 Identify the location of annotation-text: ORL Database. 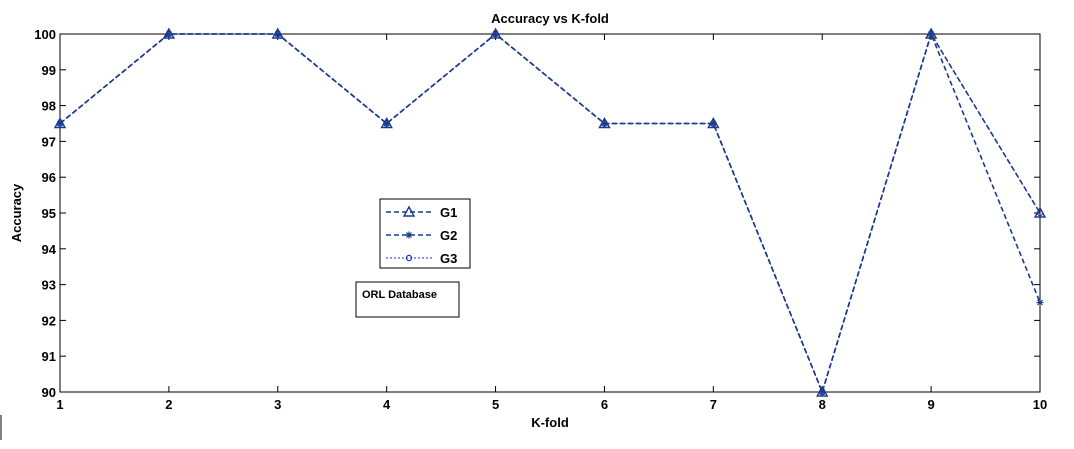
(399, 295).